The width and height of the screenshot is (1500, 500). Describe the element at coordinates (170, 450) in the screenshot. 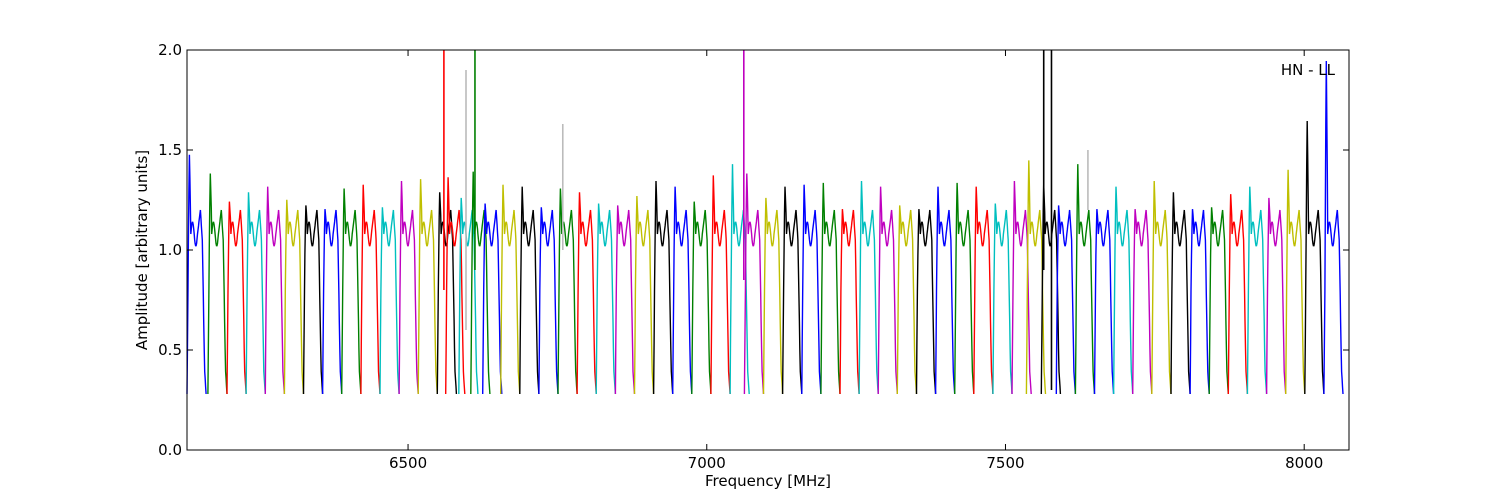

I see `y-tick-label: 0.0` at that location.